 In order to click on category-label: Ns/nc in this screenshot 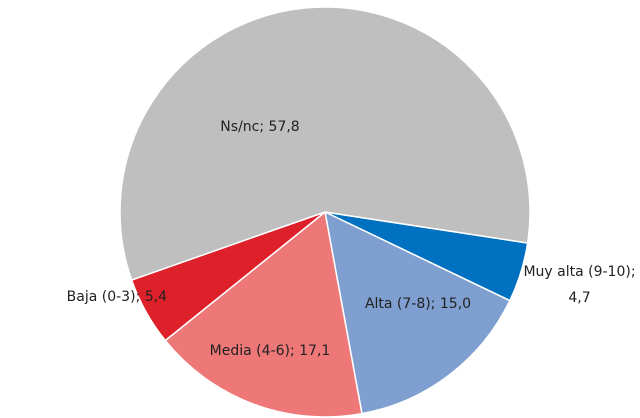, I will do `click(240, 127)`.